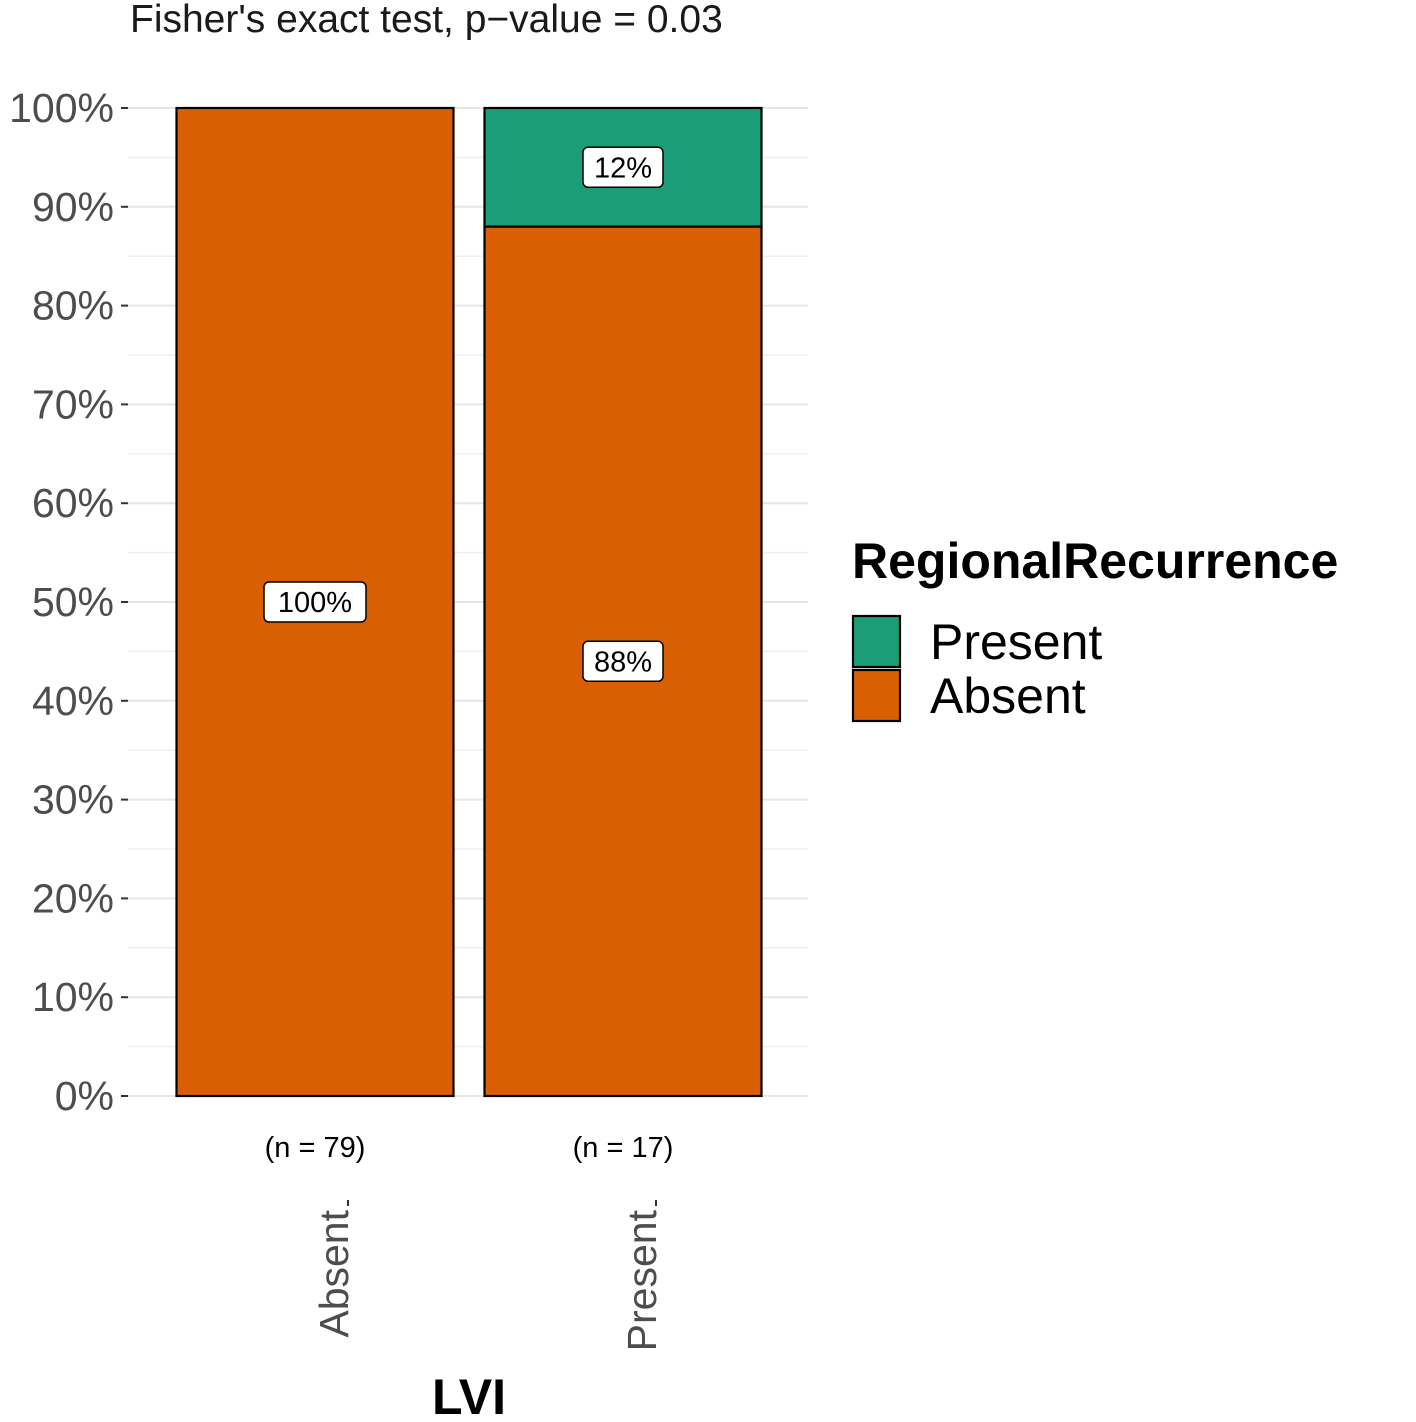 This screenshot has height=1422, width=1416. What do you see at coordinates (1095, 561) in the screenshot?
I see `legend-title: RegionalRecurrence` at bounding box center [1095, 561].